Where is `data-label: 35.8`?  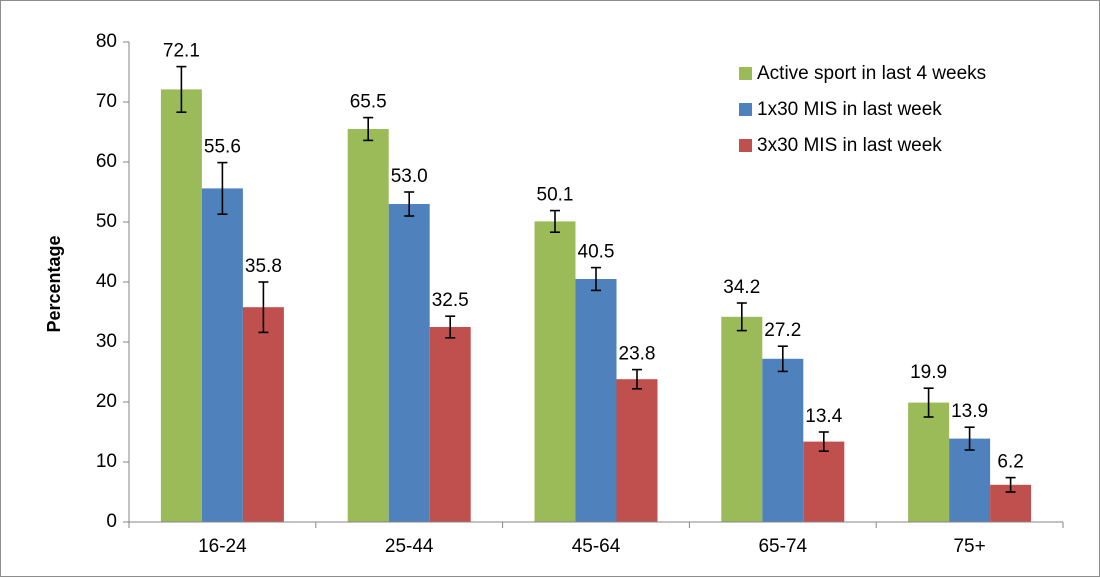 data-label: 35.8 is located at coordinates (263, 266).